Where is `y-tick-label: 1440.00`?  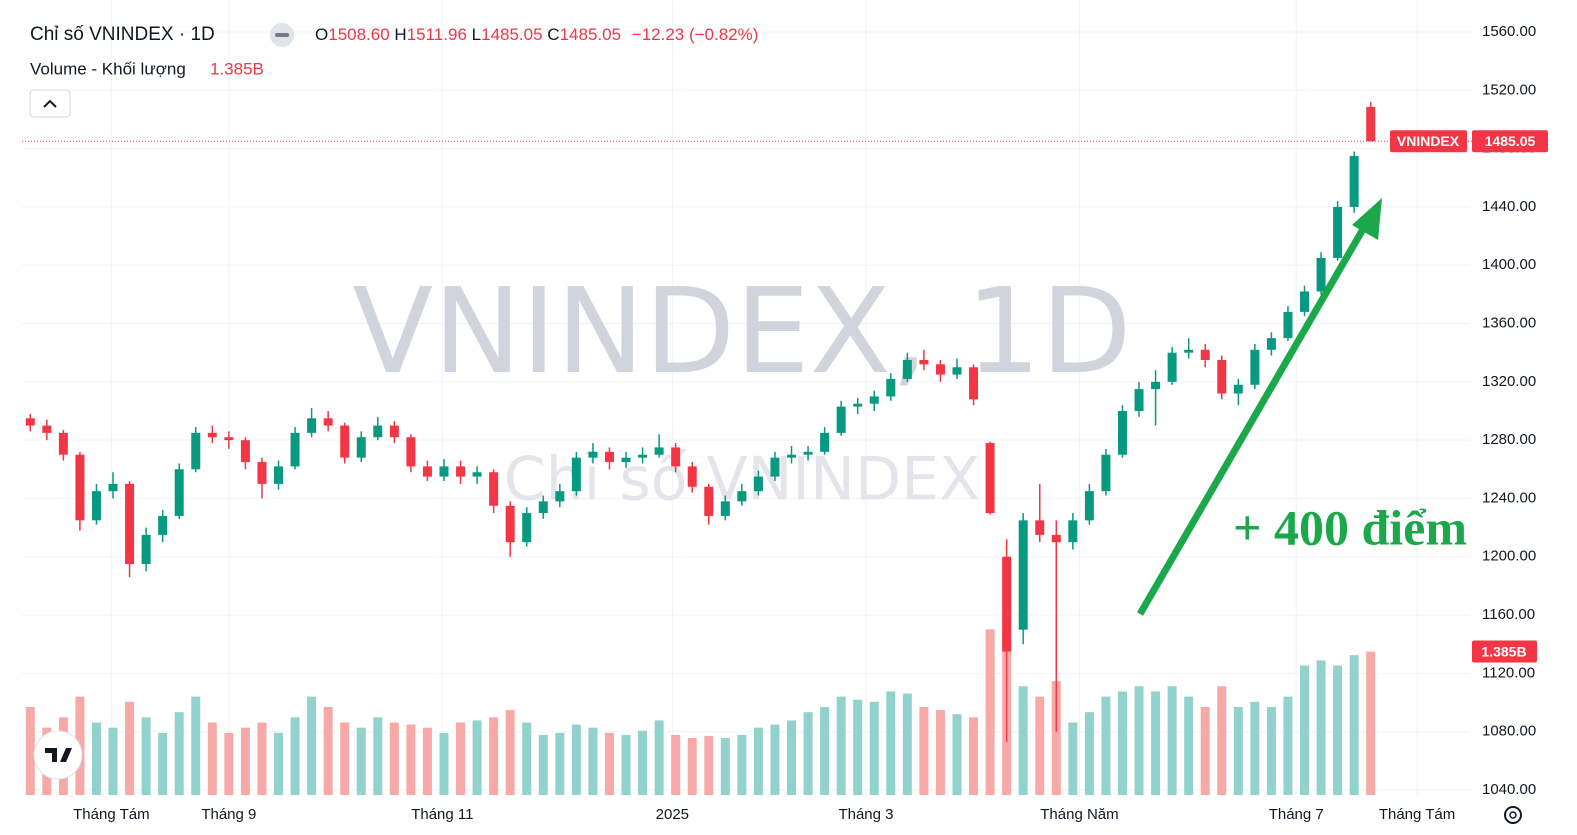 y-tick-label: 1440.00 is located at coordinates (1509, 206).